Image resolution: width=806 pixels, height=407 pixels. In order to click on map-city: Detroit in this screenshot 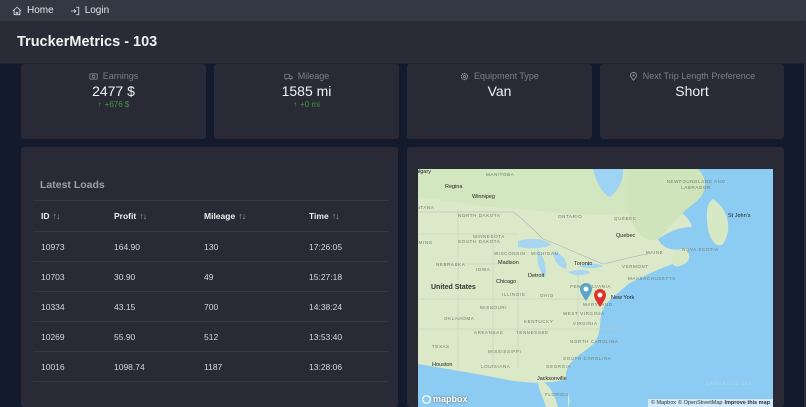, I will do `click(536, 276)`.